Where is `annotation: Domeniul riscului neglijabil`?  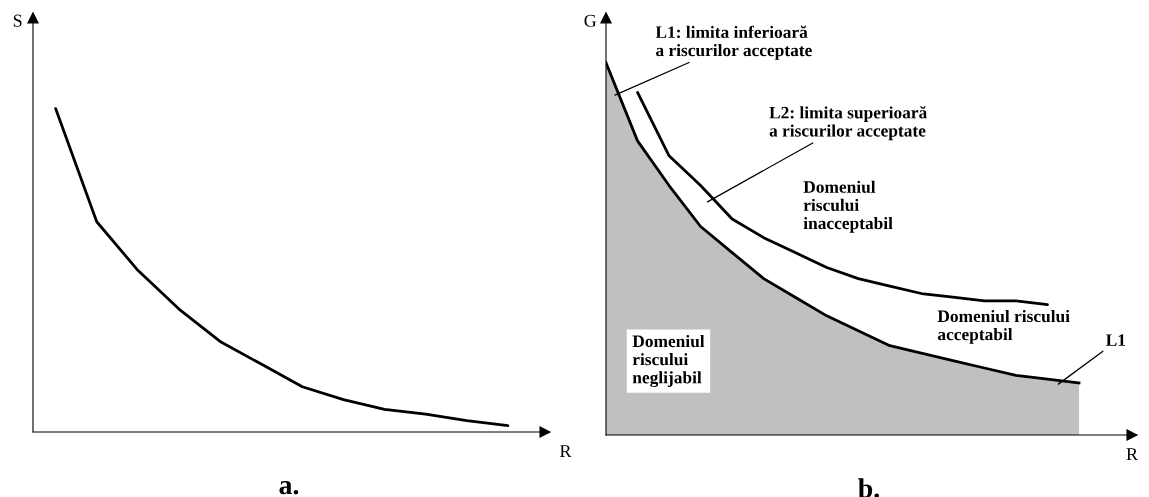
annotation: Domeniul riscului neglijabil is located at coordinates (668, 361).